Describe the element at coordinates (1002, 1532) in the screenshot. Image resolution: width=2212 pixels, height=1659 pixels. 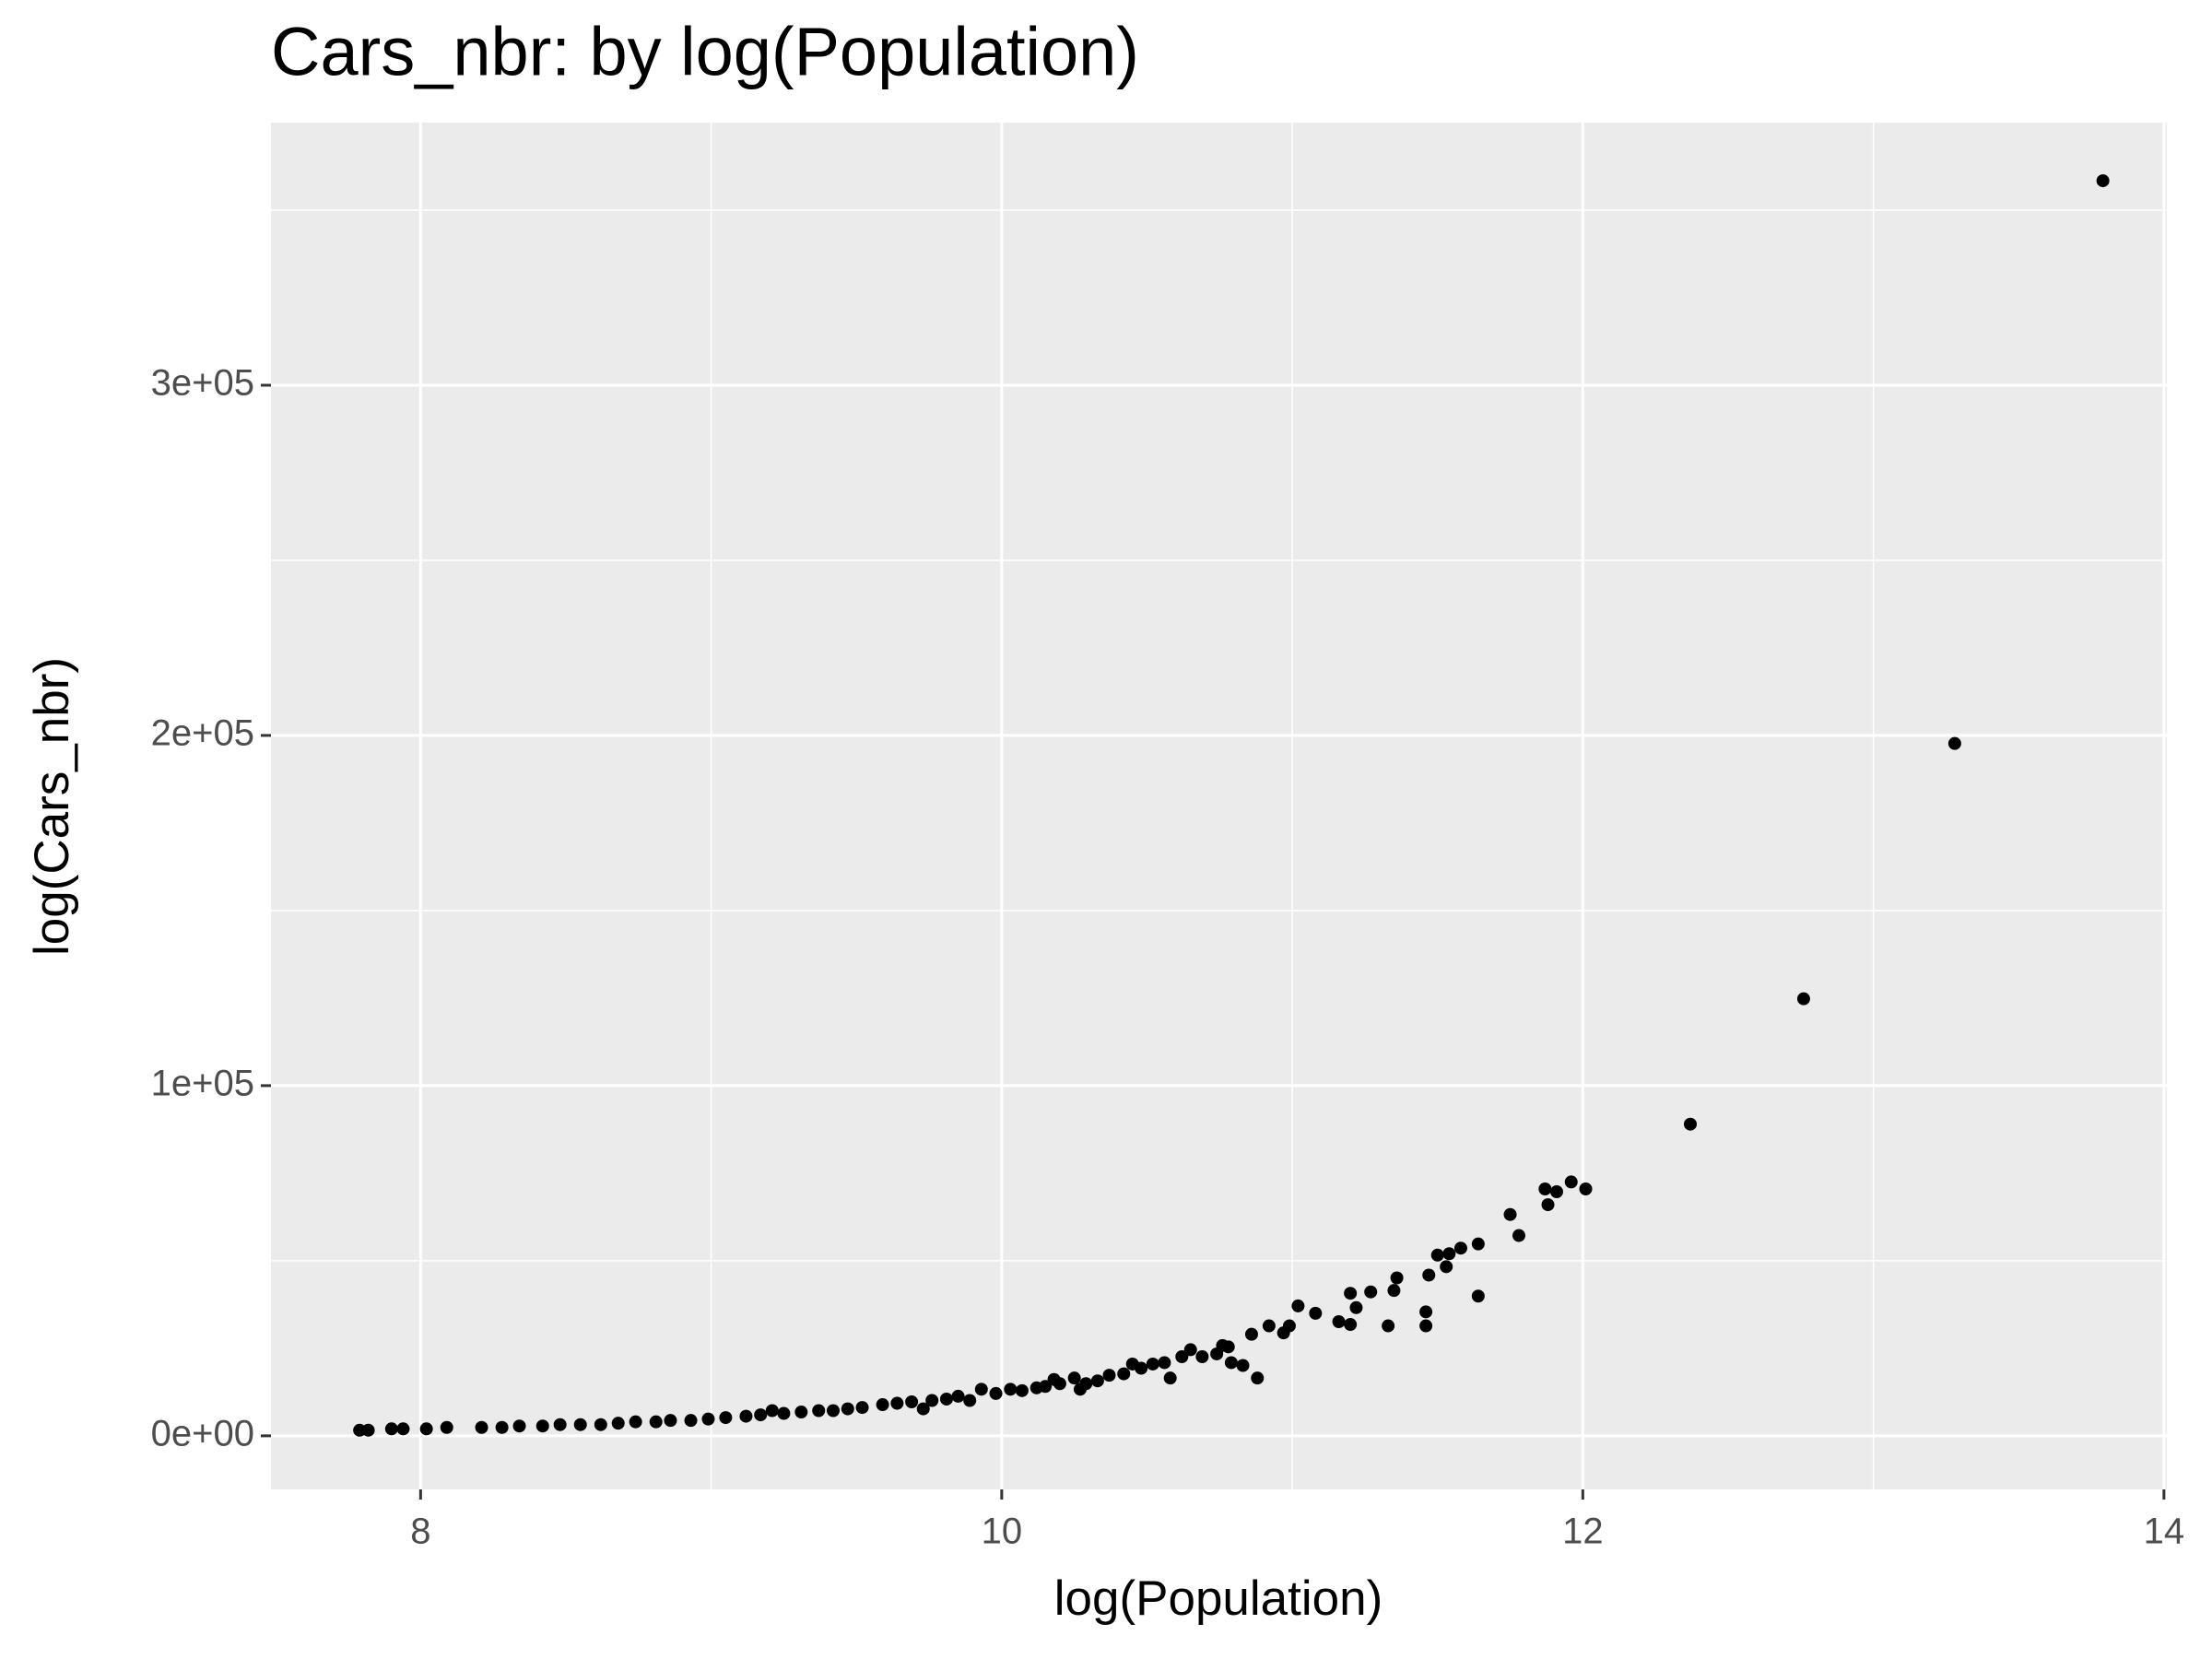
I see `x-tick-label: 10` at that location.